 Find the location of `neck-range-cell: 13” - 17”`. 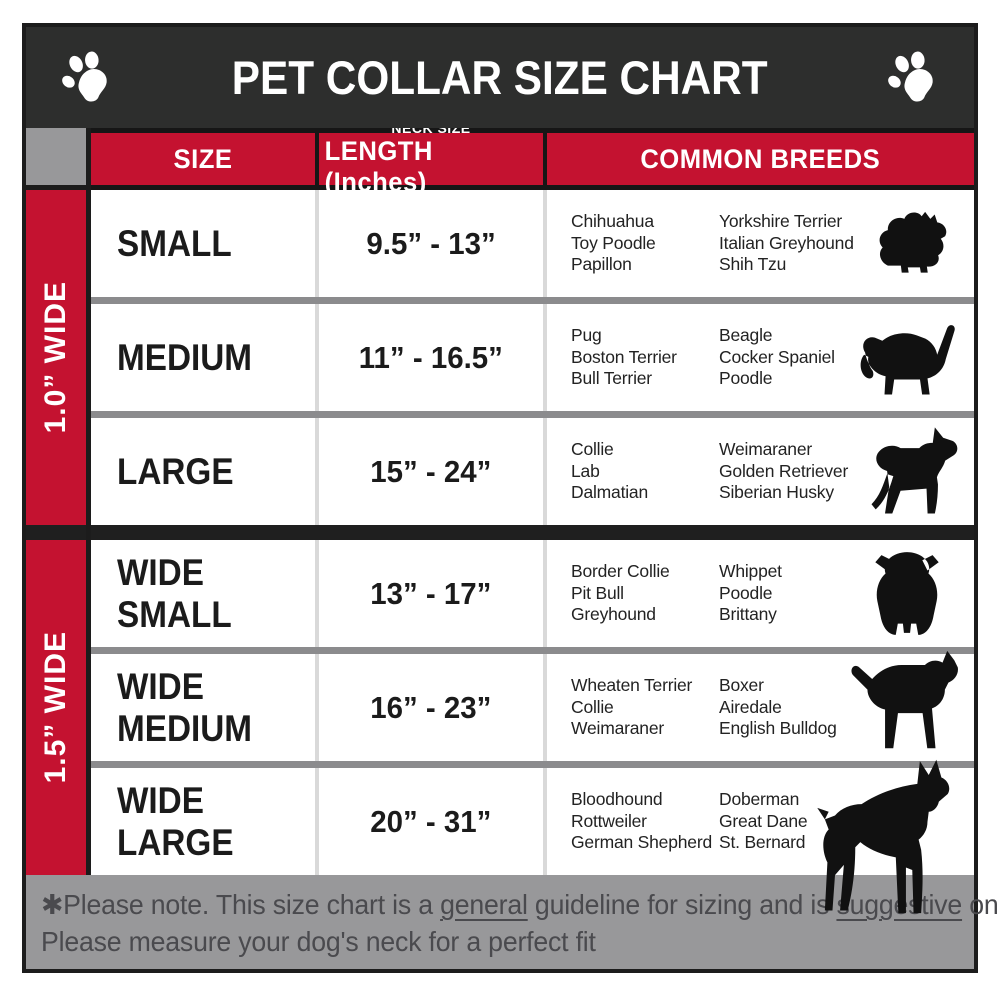

neck-range-cell: 13” - 17” is located at coordinates (431, 593).